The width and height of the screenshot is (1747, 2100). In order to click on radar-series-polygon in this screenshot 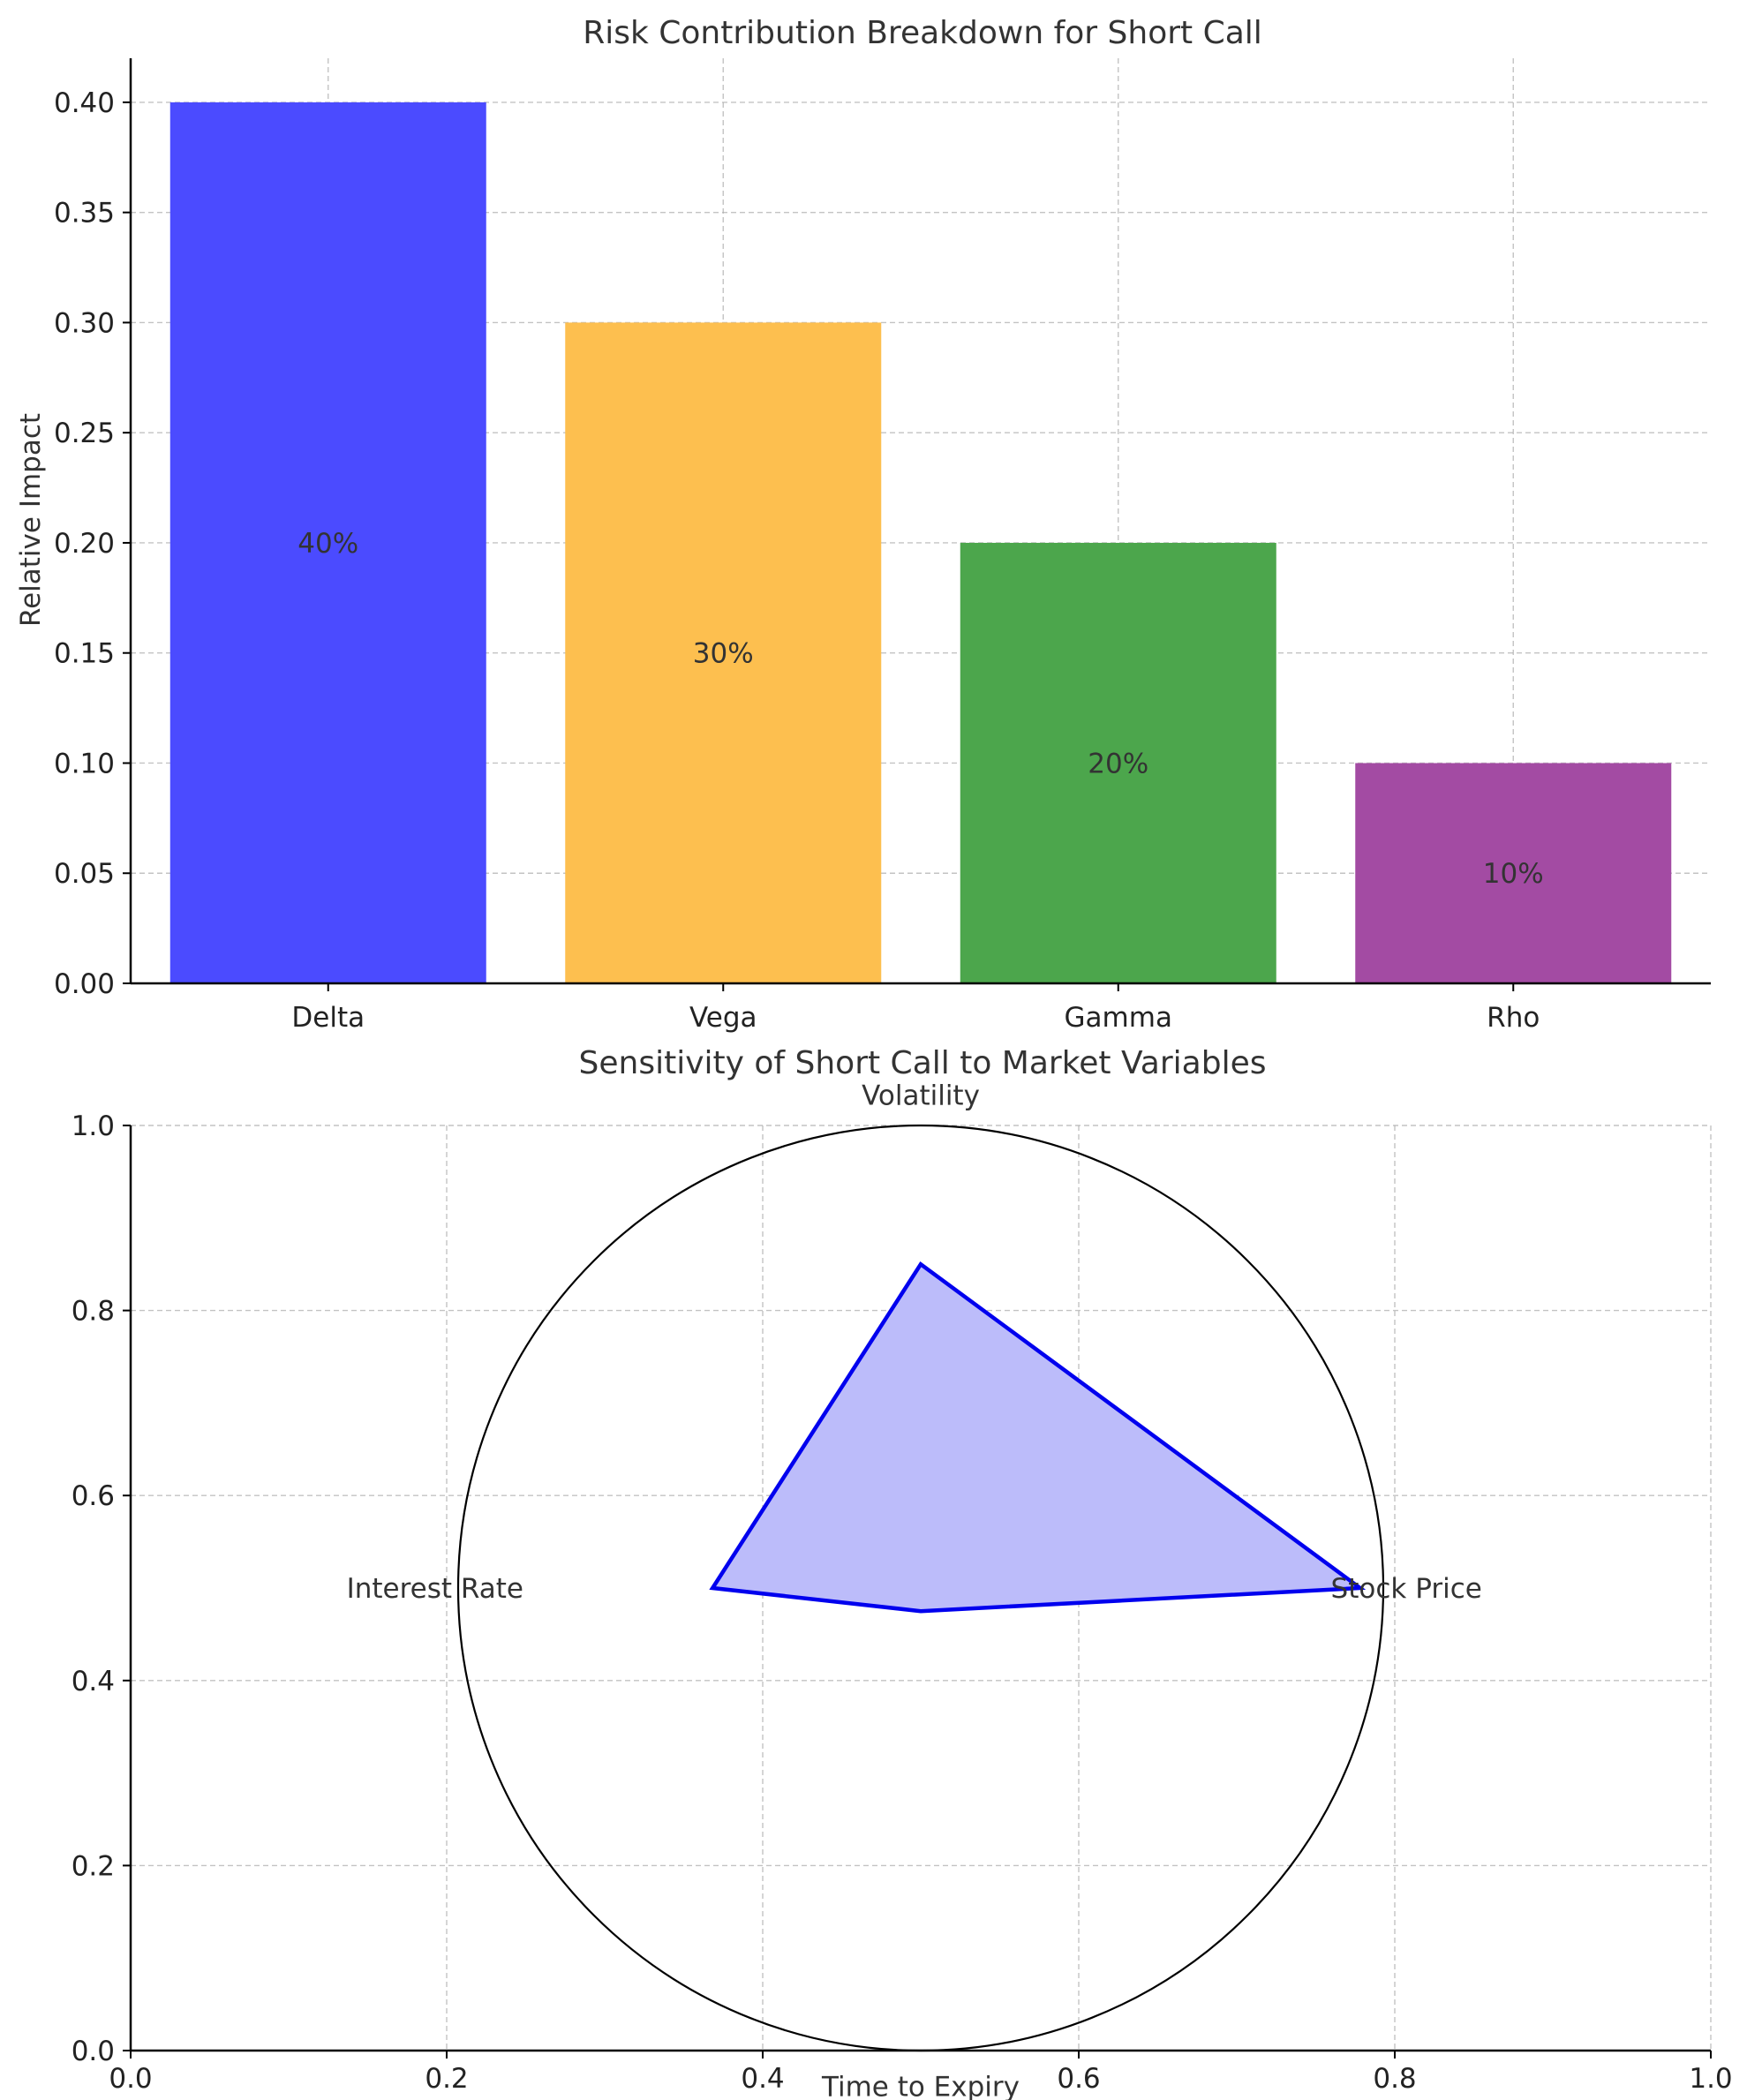, I will do `click(1038, 1437)`.